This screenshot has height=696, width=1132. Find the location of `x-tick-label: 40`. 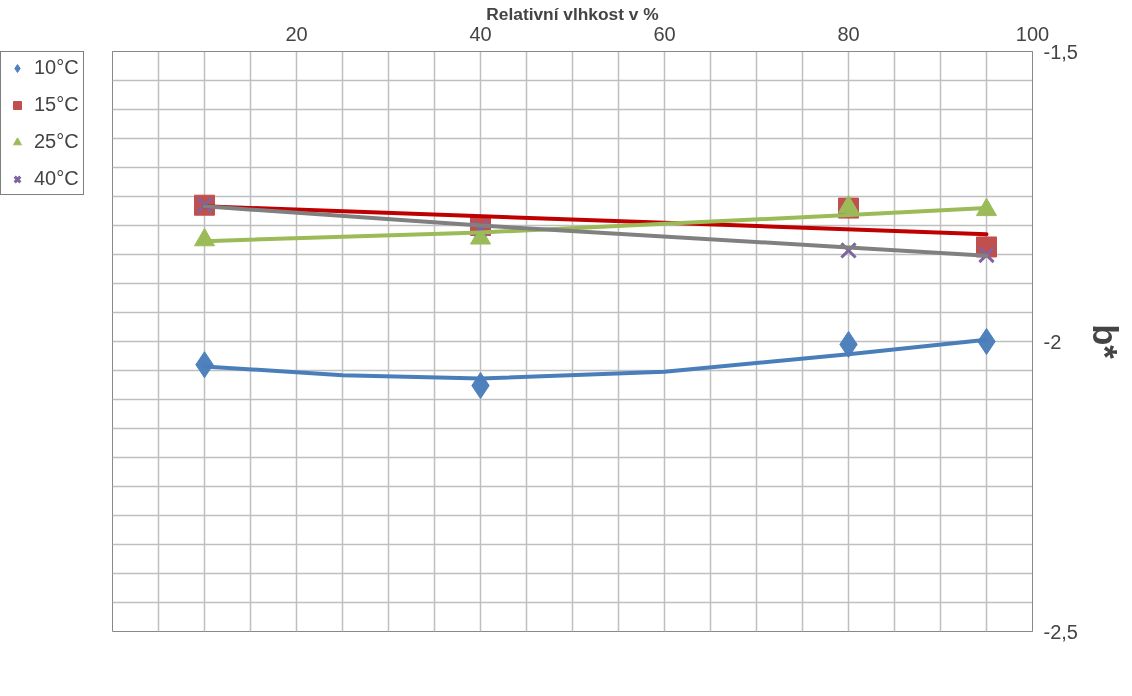

x-tick-label: 40 is located at coordinates (480, 33).